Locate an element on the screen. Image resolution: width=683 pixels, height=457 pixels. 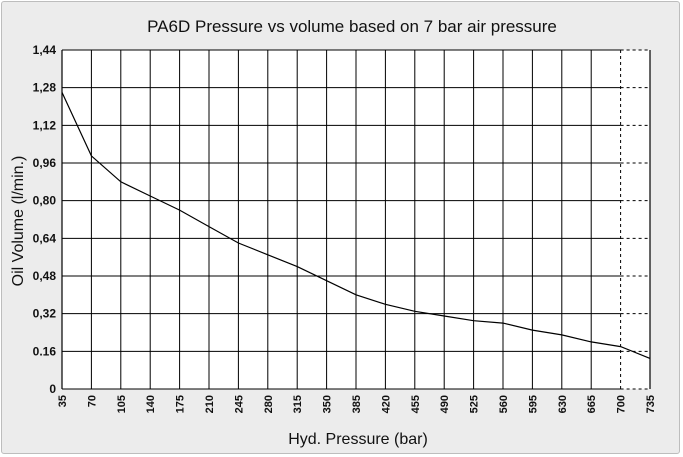
y-tick-label: 0 is located at coordinates (52, 389).